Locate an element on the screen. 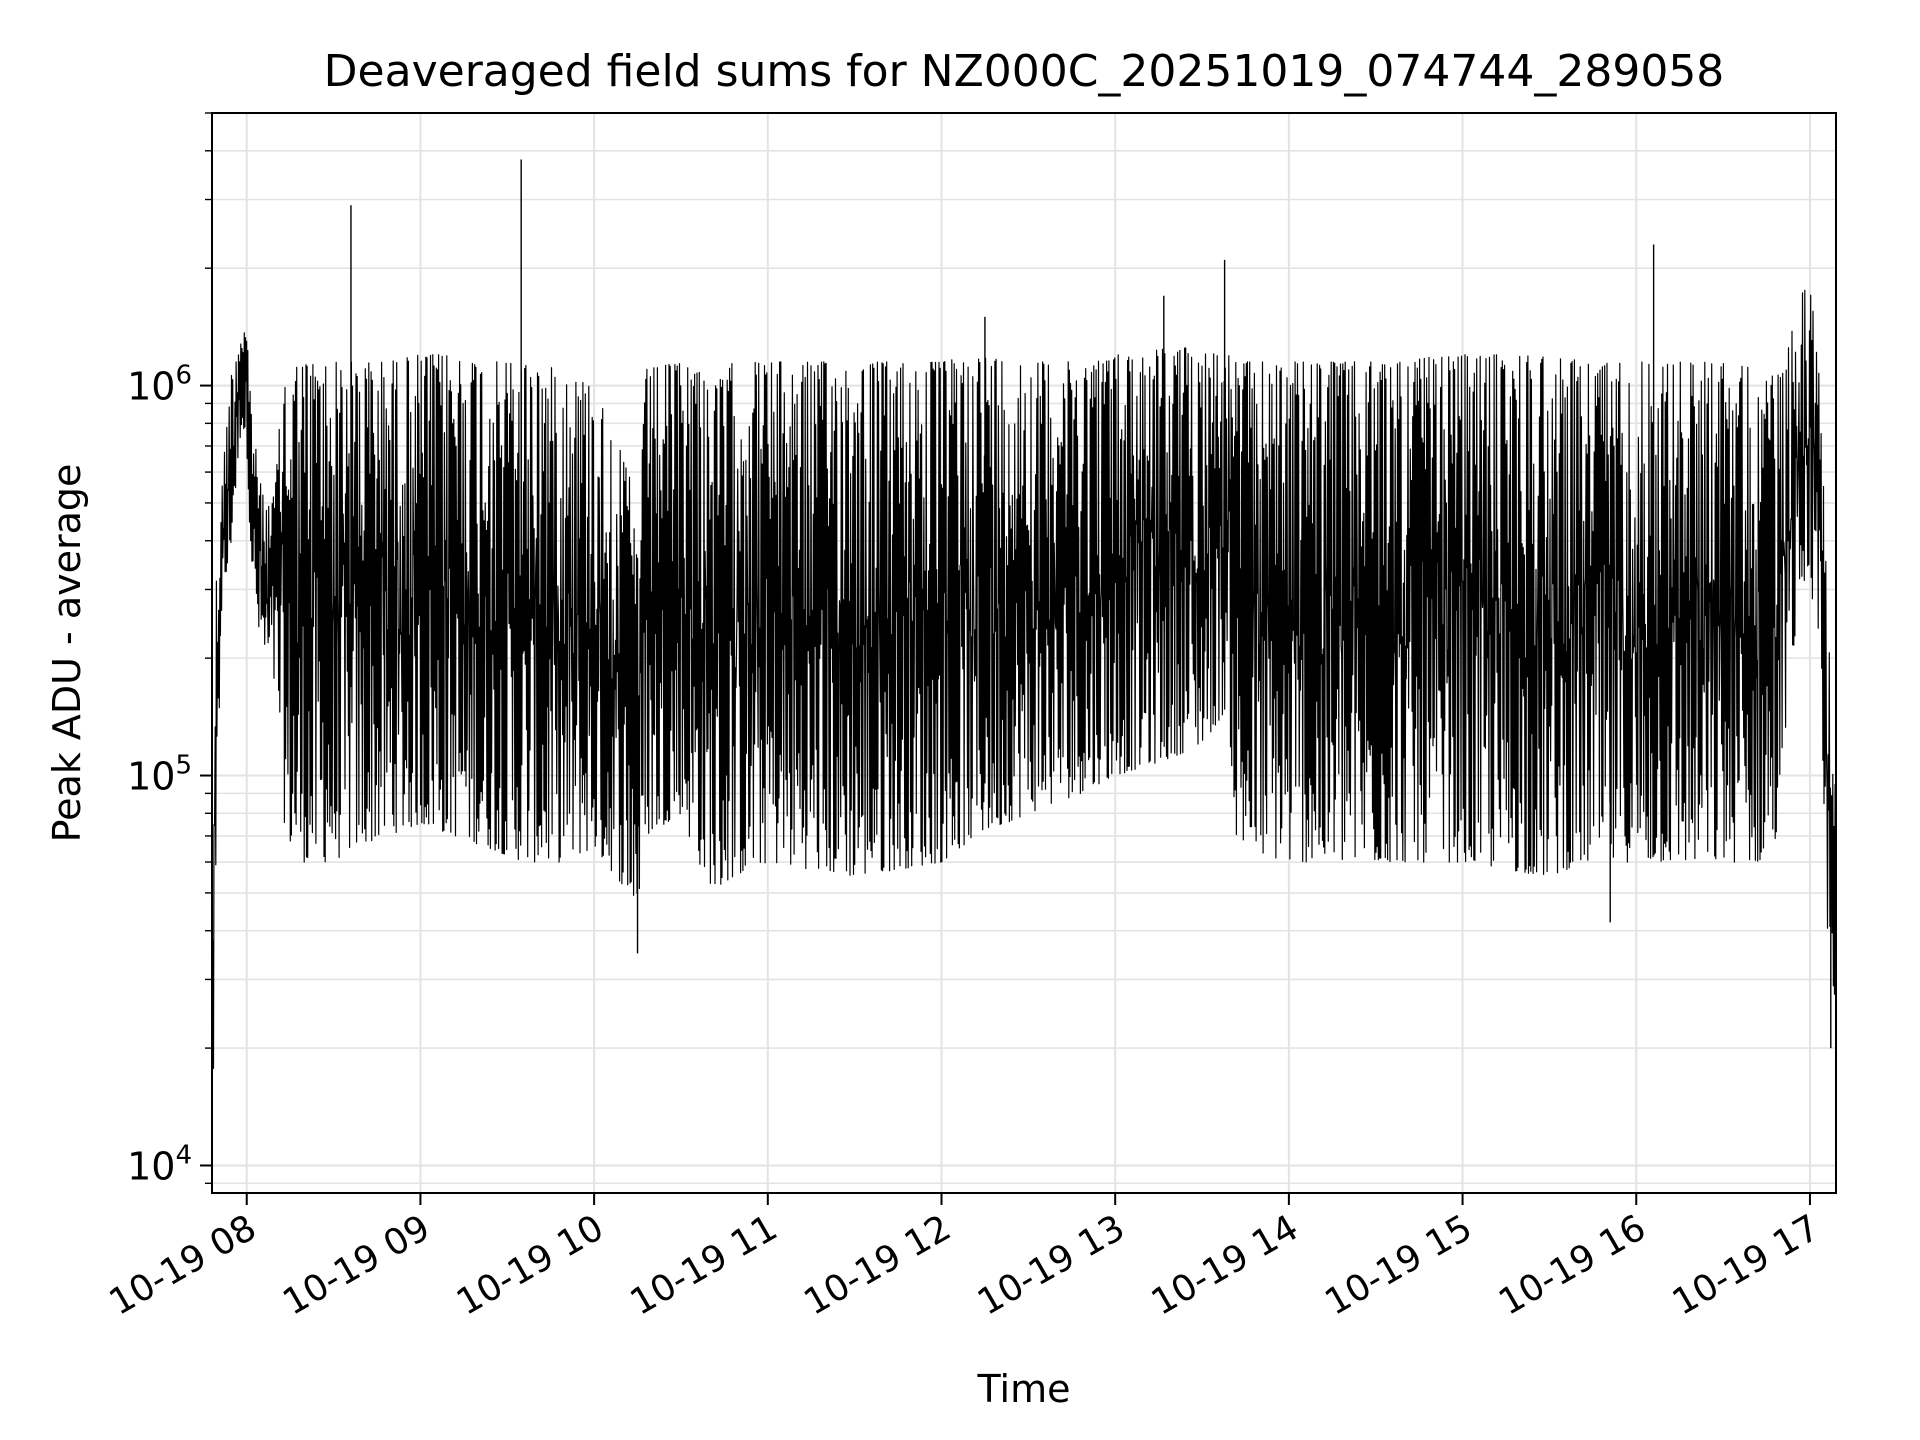 The height and width of the screenshot is (1440, 1920). y-tick-label: 10⁴ is located at coordinates (159, 1164).